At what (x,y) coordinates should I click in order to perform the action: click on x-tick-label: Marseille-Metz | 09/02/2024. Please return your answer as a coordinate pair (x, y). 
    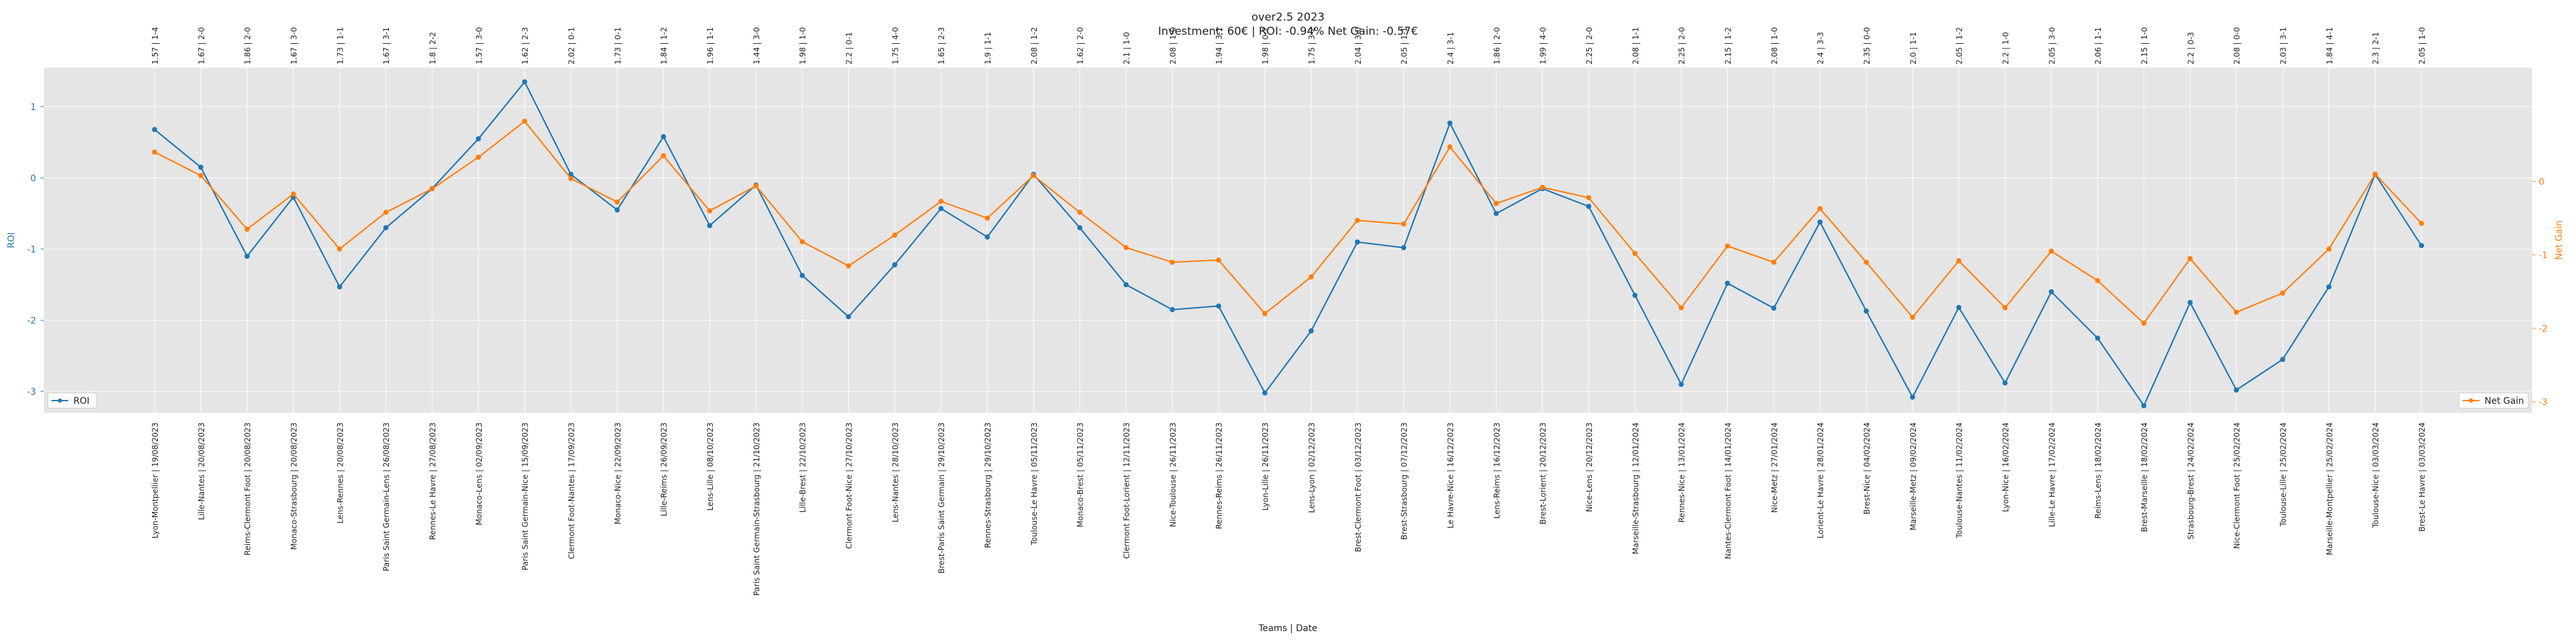
    Looking at the image, I should click on (1913, 477).